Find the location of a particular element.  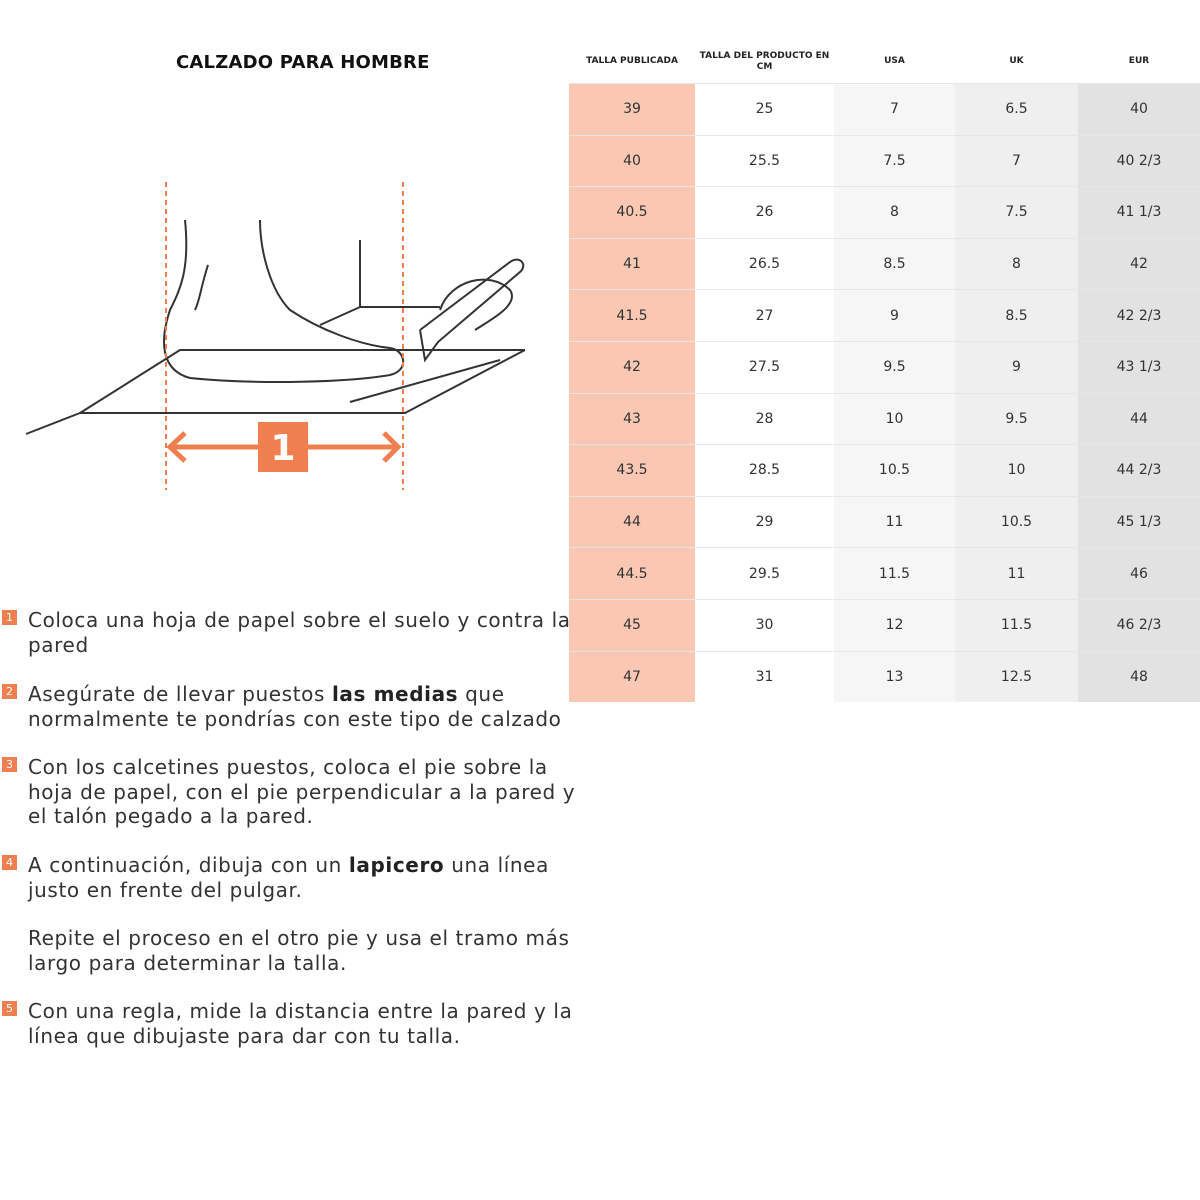

table-row: 41.5 27 9 8.5 42 2/3 is located at coordinates (884, 315).